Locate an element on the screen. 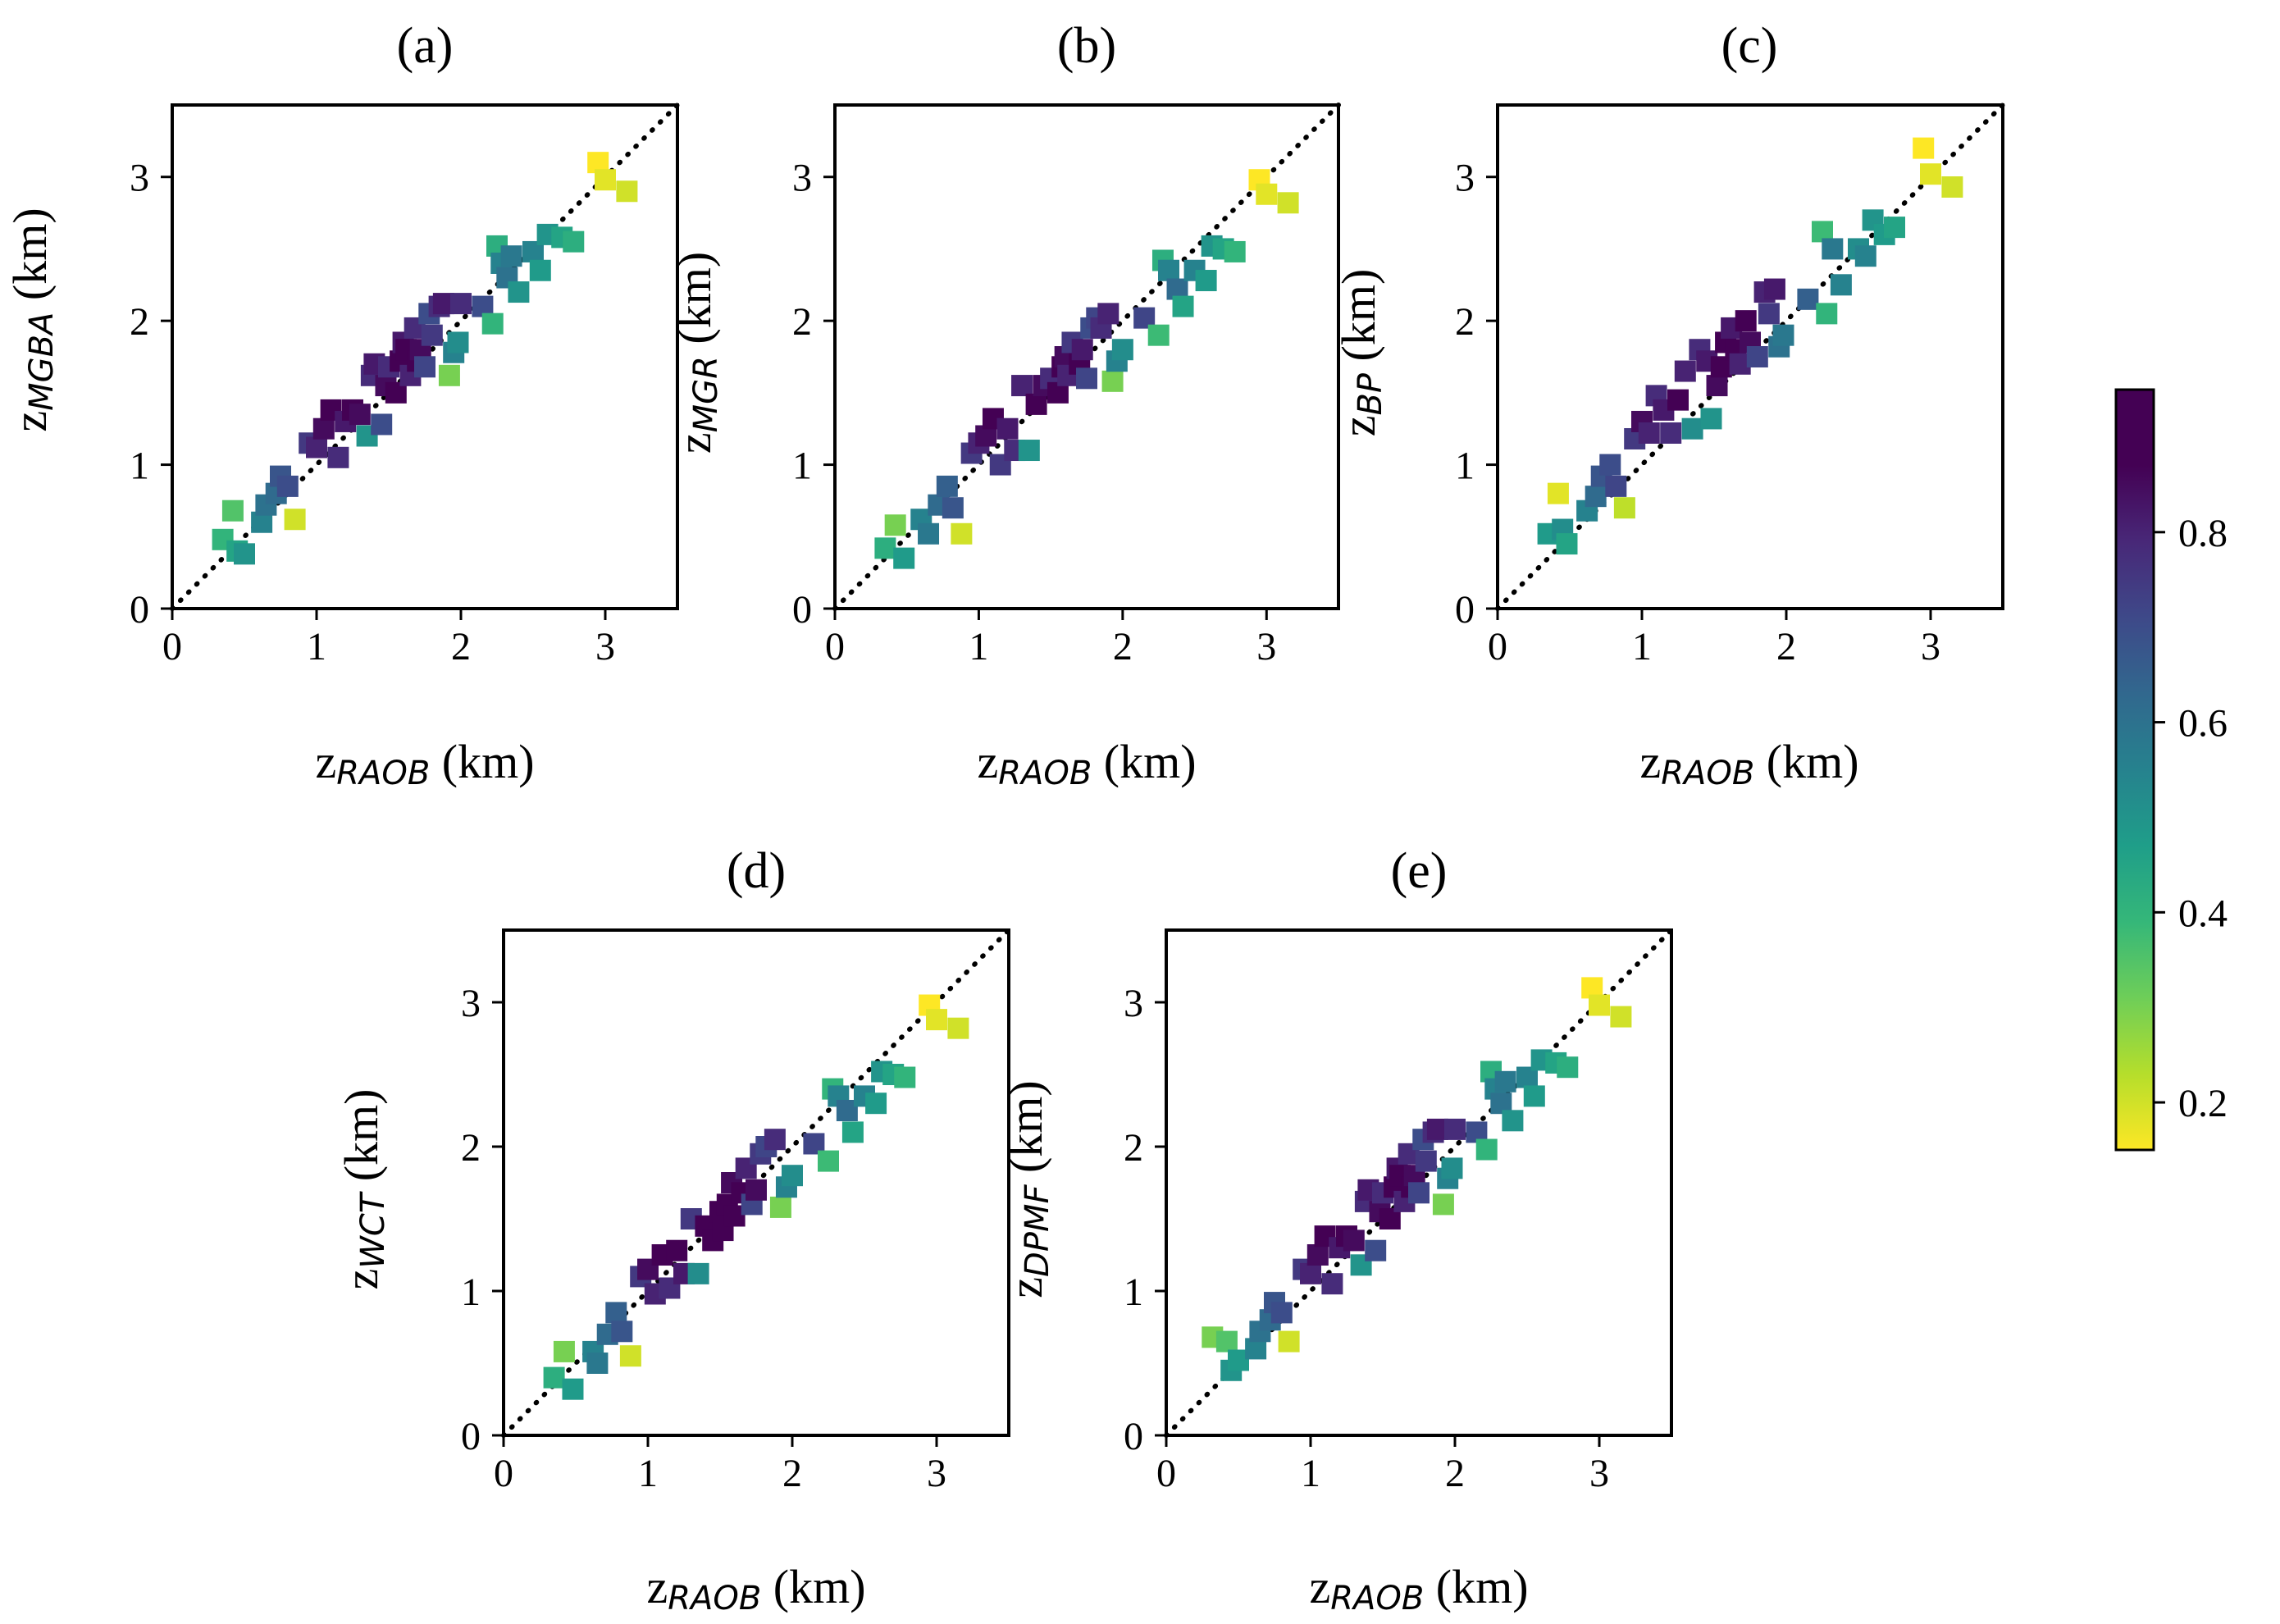  colorbar: 0.2 0.4 0.6 0.8 is located at coordinates (2171, 770).